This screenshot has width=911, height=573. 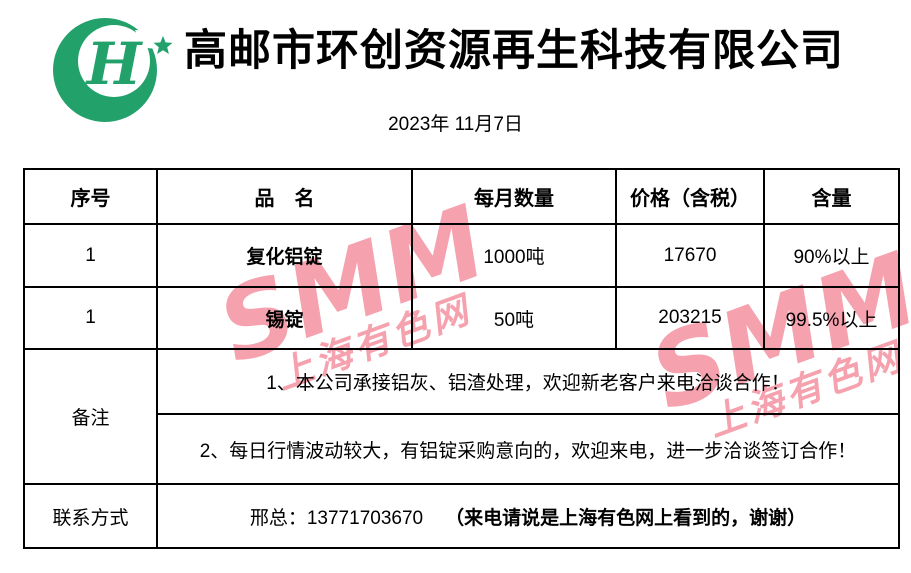 I want to click on table-header-row: 序号 品 名 每月数量 价格（含税） 含量, so click(x=461, y=196).